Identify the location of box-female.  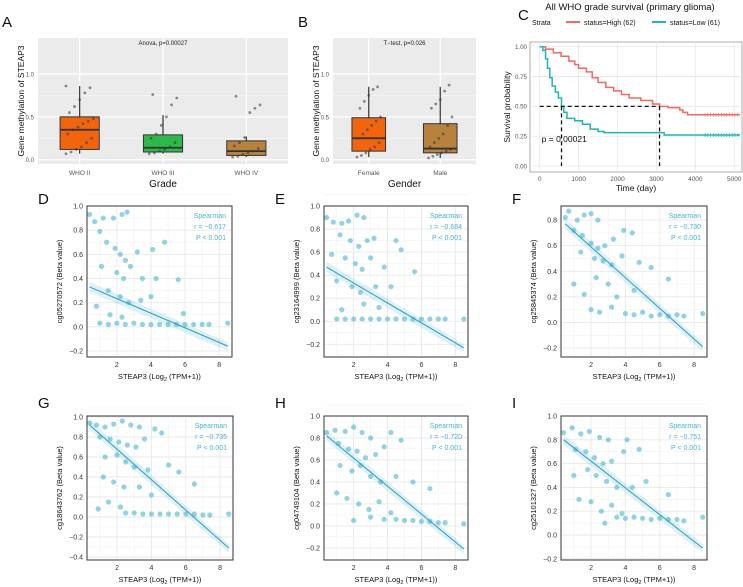
(369, 134).